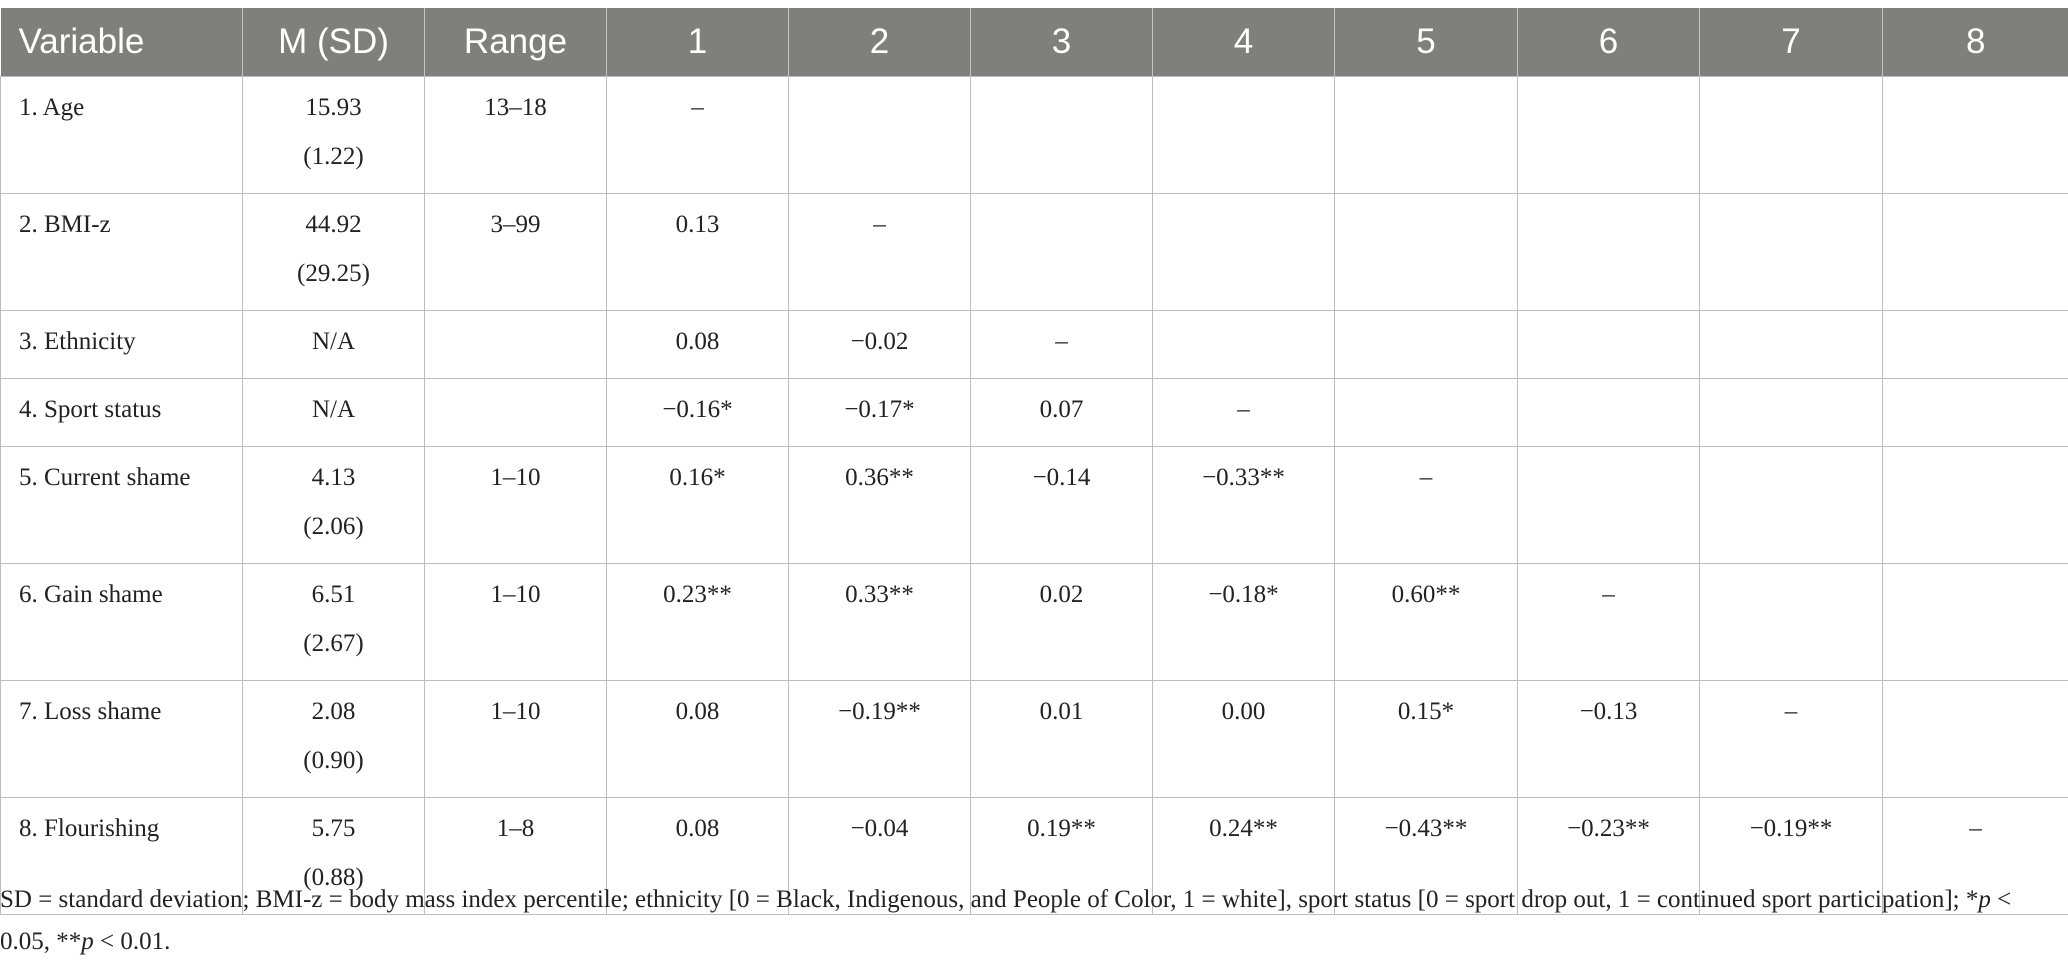 Image resolution: width=2068 pixels, height=965 pixels. Describe the element at coordinates (1061, 505) in the screenshot. I see `correlation-cell: −0.14` at that location.